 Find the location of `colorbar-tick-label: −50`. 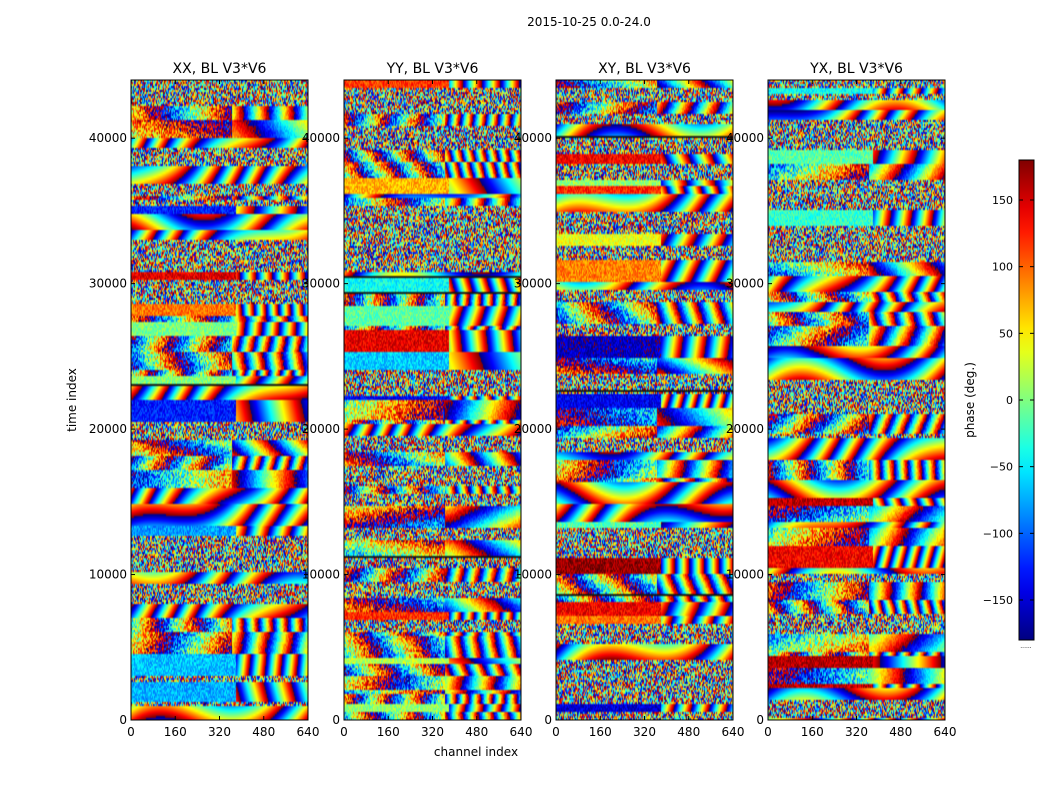

colorbar-tick-label: −50 is located at coordinates (1001, 467).